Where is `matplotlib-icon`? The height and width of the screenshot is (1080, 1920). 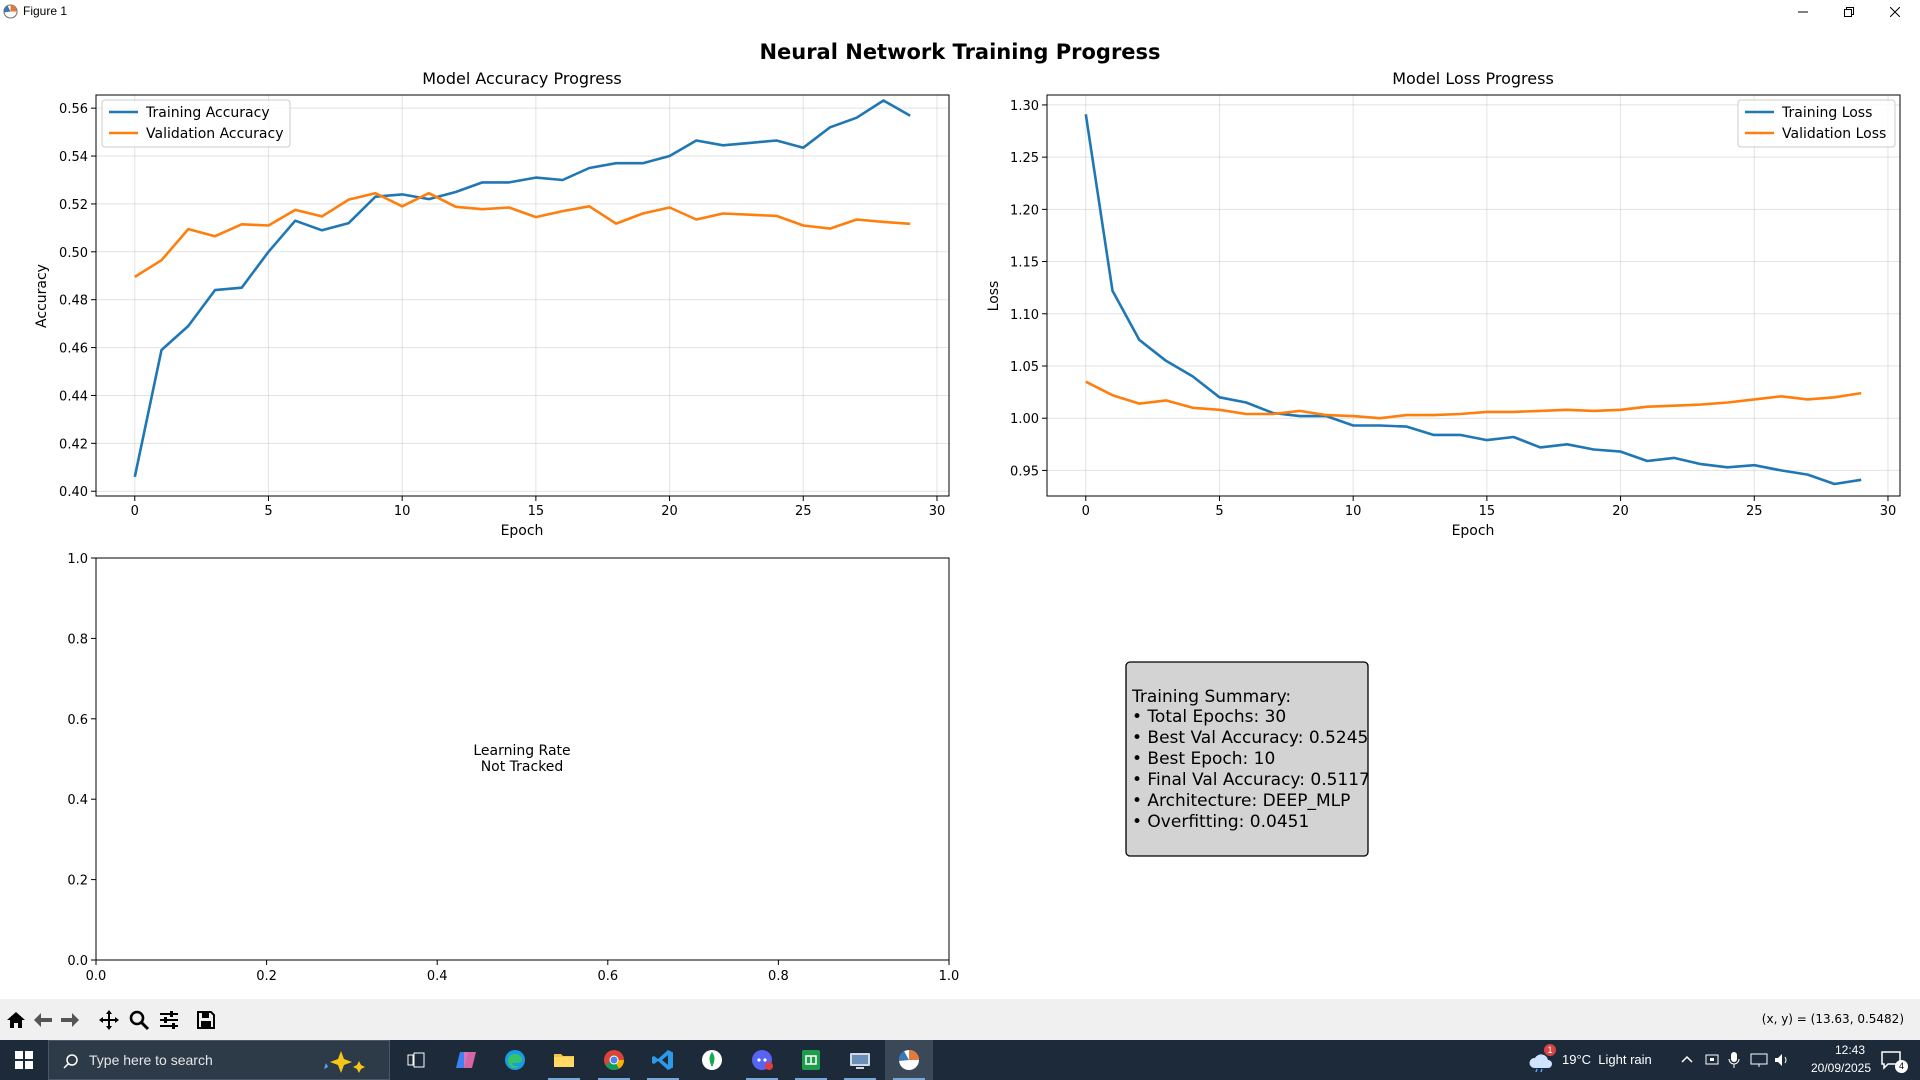
matplotlib-icon is located at coordinates (10, 11).